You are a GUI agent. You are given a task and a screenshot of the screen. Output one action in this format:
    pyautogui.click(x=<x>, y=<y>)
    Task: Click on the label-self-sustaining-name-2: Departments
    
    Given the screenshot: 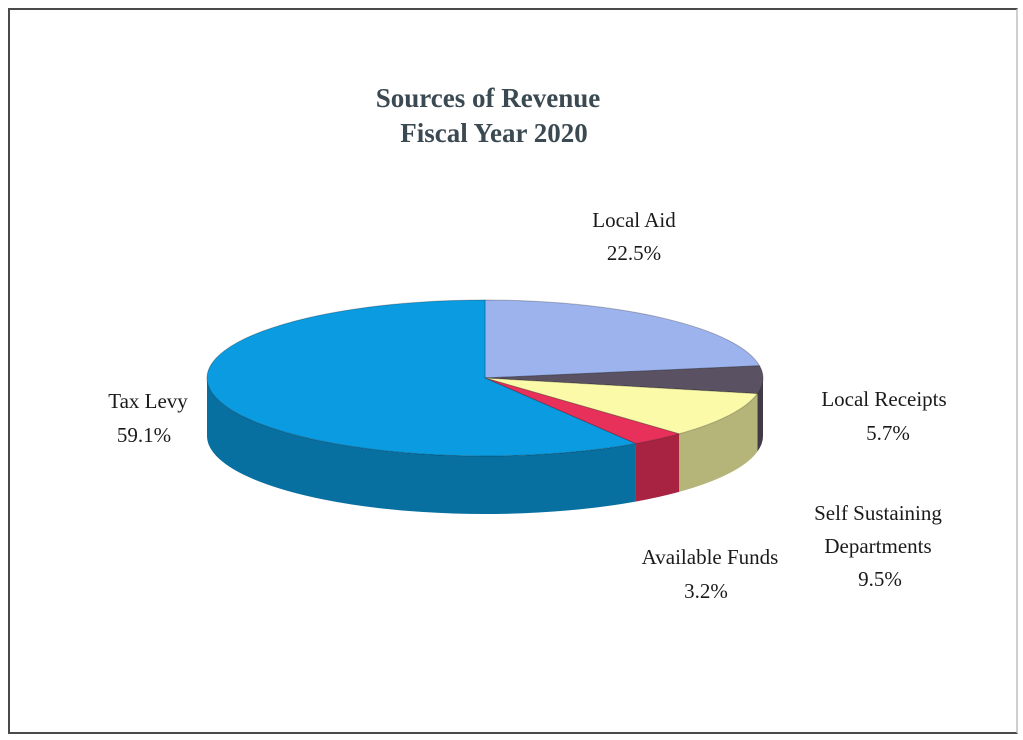 What is the action you would take?
    pyautogui.click(x=877, y=546)
    